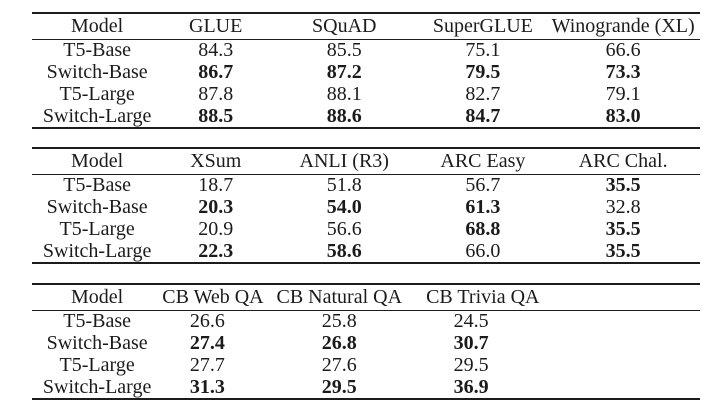 The height and width of the screenshot is (409, 720). What do you see at coordinates (216, 161) in the screenshot?
I see `column-header-xsum: XSum` at bounding box center [216, 161].